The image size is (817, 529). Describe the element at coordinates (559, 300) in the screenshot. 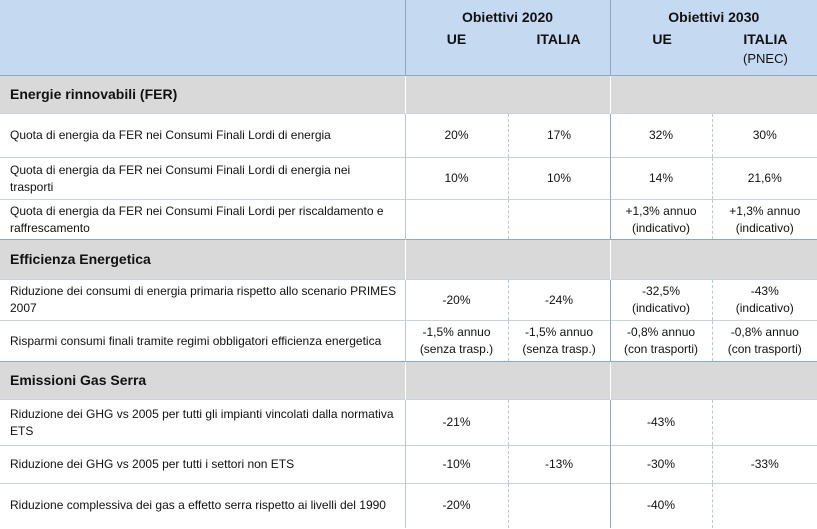

I see `cell-2020-it: -24%` at that location.